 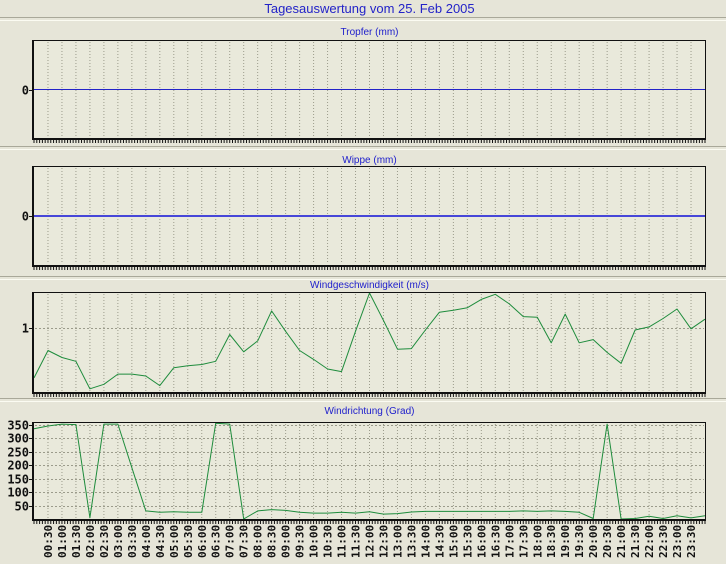 What do you see at coordinates (22, 507) in the screenshot?
I see `y-tick-label: 50` at bounding box center [22, 507].